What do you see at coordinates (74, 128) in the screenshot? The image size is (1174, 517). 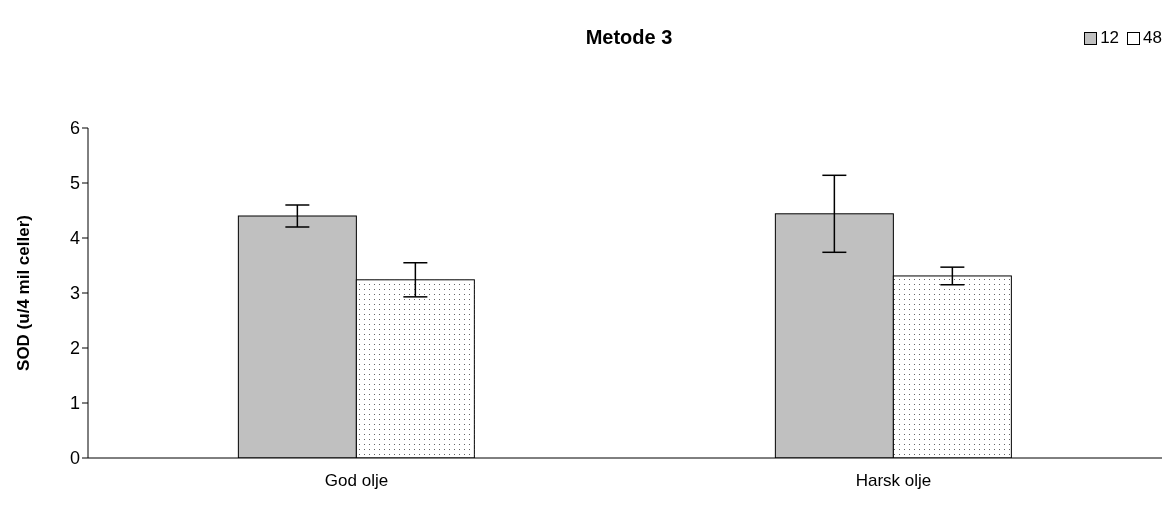 I see `y-tick-label: 6` at bounding box center [74, 128].